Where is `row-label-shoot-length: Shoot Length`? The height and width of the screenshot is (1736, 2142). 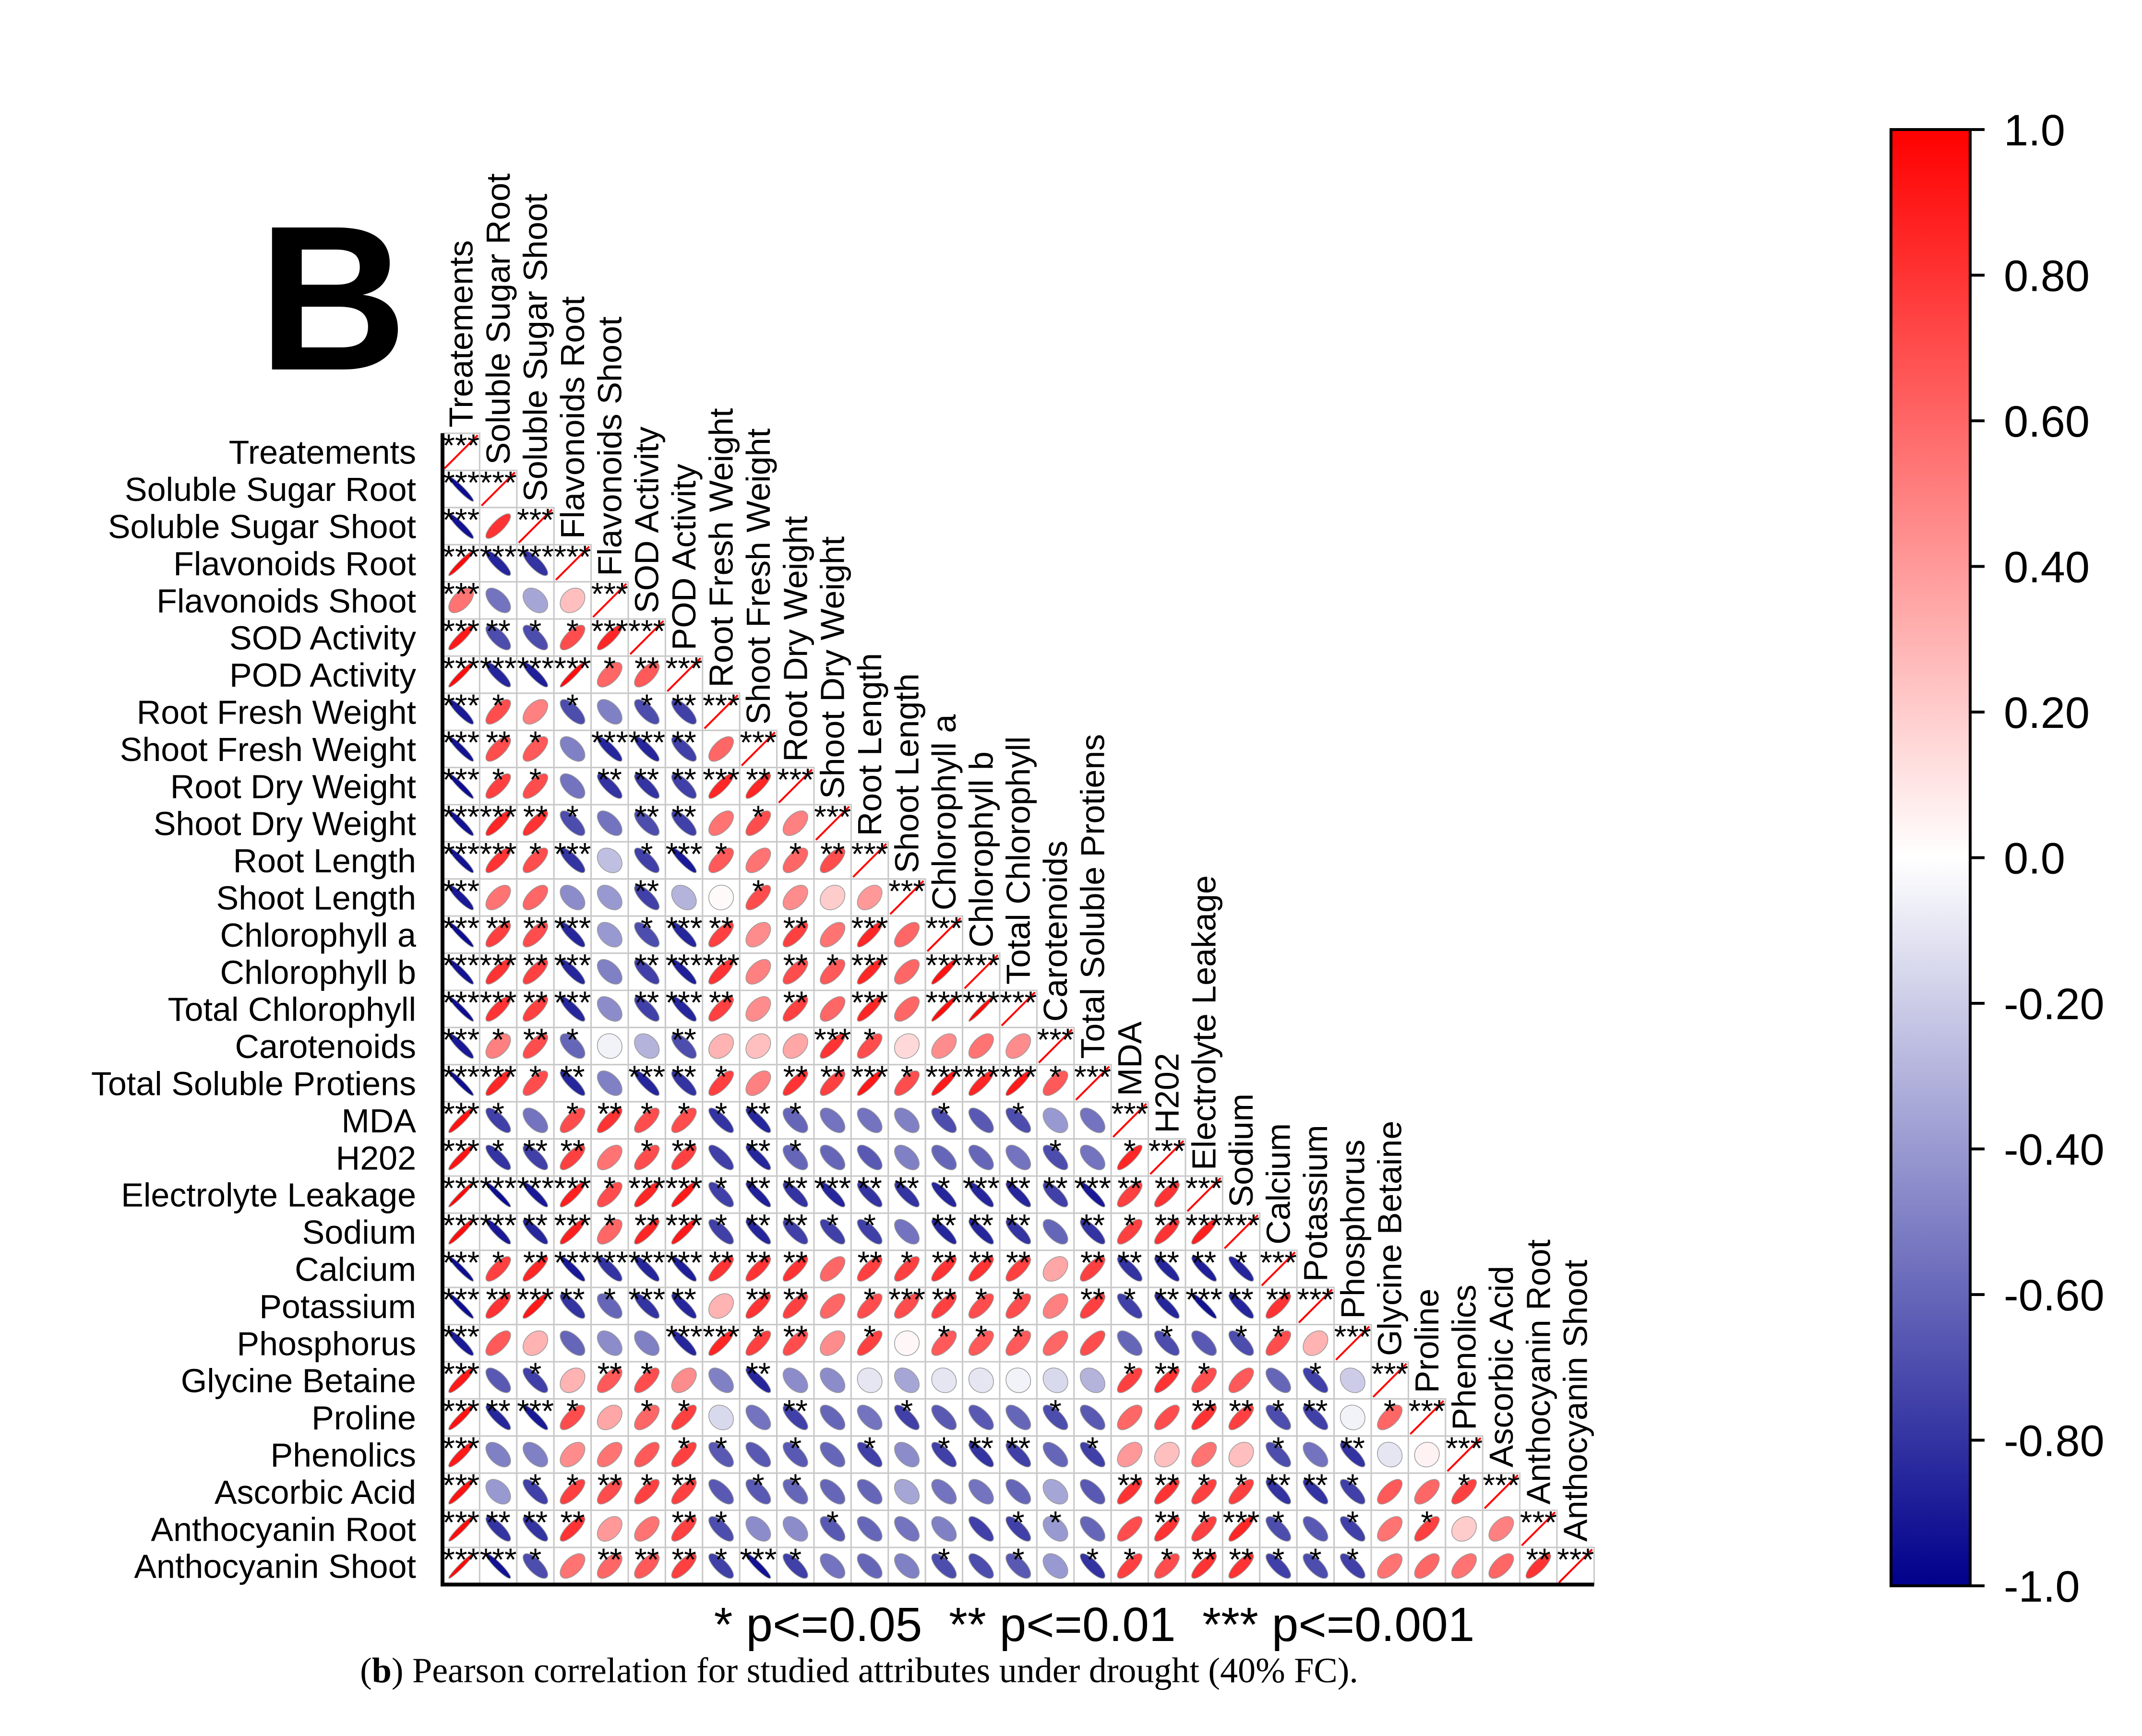 row-label-shoot-length: Shoot Length is located at coordinates (316, 898).